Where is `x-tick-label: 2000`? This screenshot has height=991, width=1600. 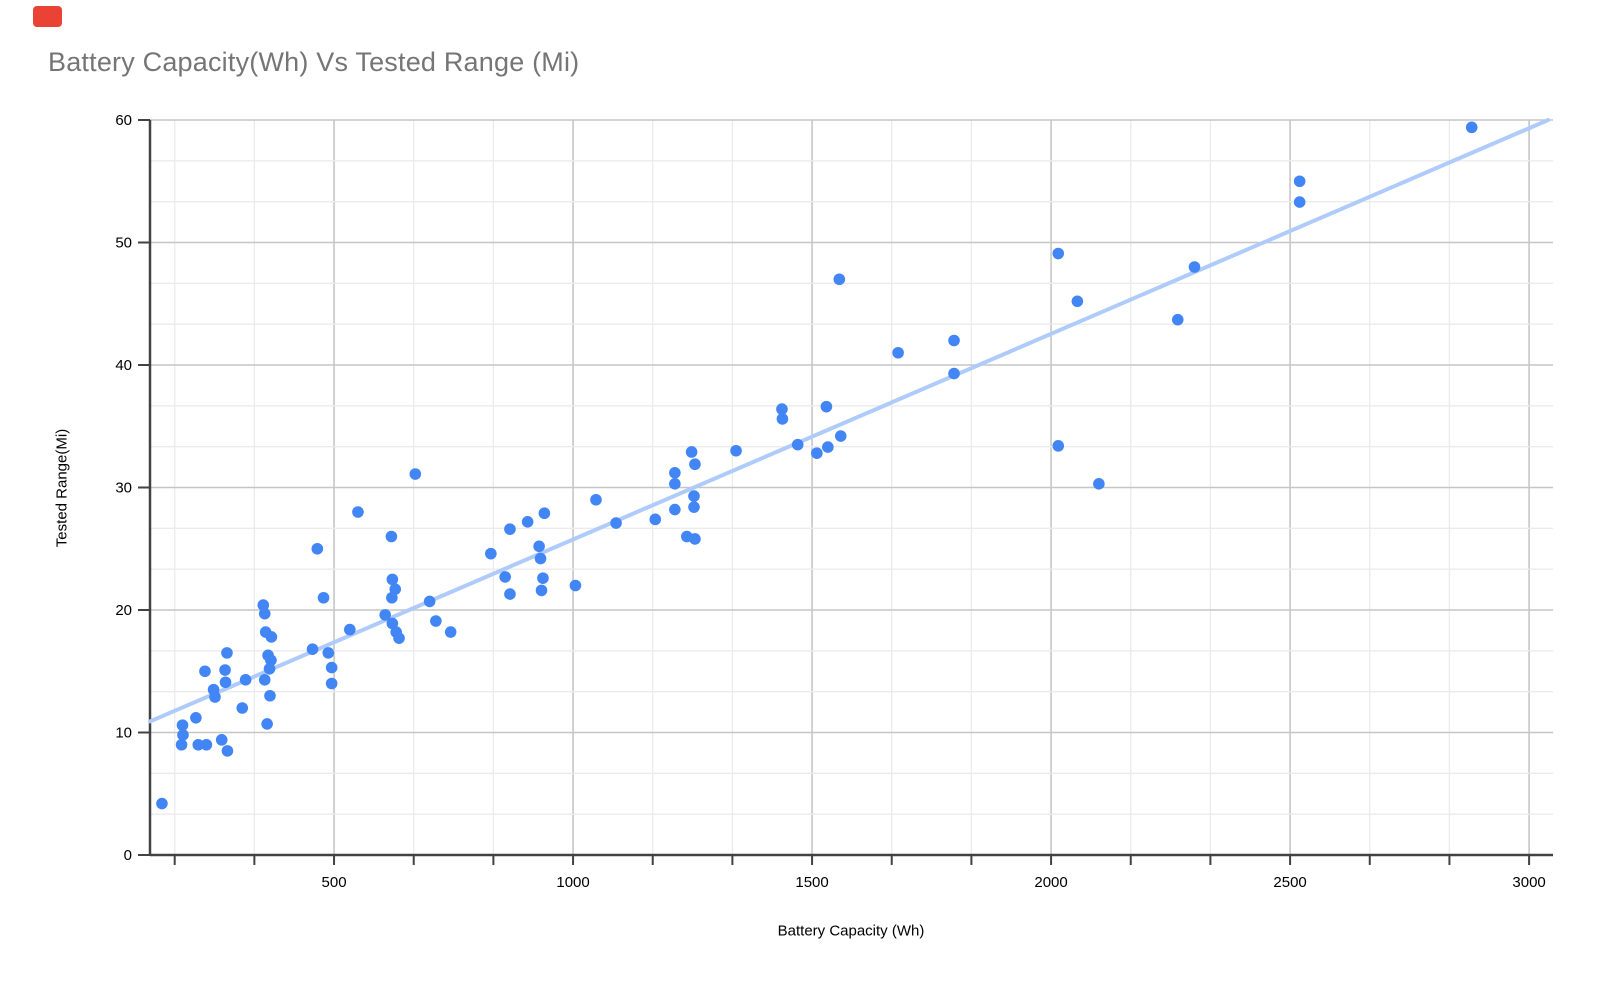
x-tick-label: 2000 is located at coordinates (1050, 882).